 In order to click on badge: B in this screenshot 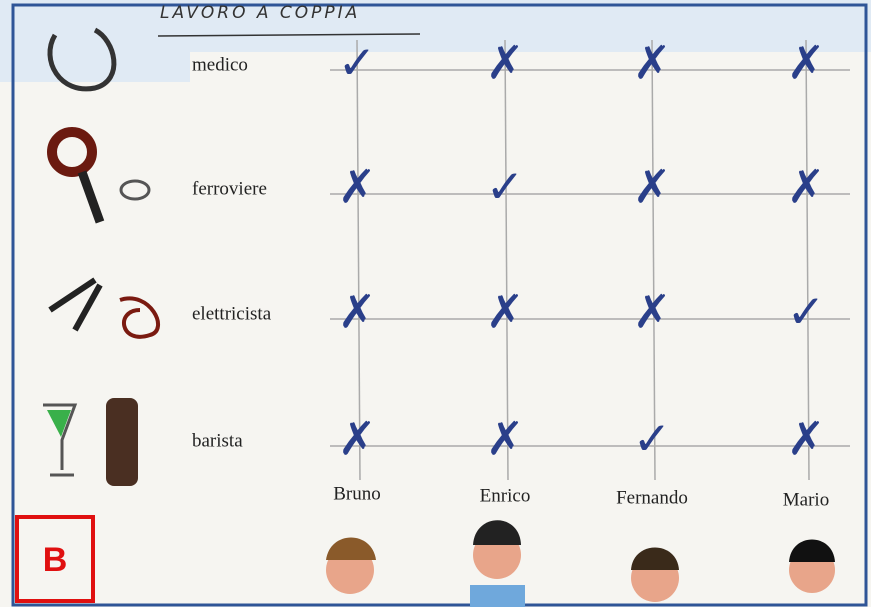, I will do `click(55, 560)`.